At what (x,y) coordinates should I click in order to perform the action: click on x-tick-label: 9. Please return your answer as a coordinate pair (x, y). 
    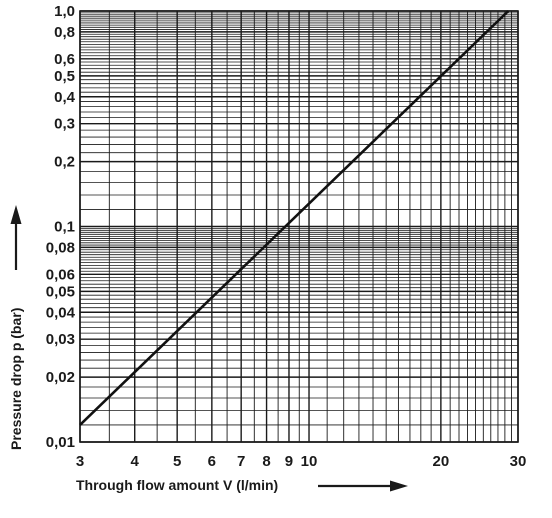
    Looking at the image, I should click on (289, 461).